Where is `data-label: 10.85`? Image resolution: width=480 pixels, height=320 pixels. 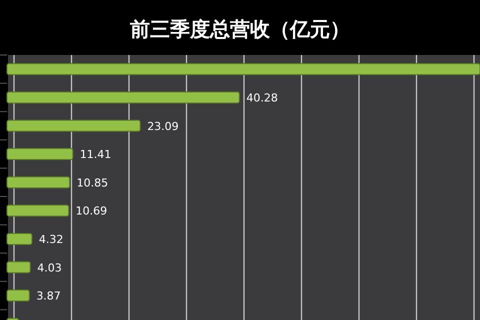
data-label: 10.85 is located at coordinates (92, 183).